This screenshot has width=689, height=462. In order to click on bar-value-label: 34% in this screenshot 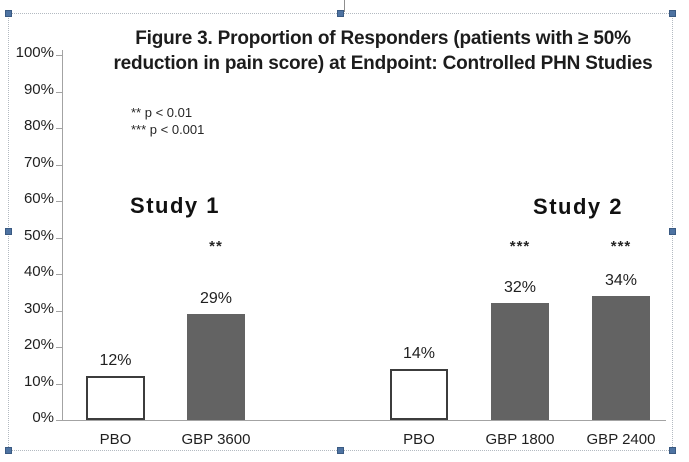, I will do `click(621, 280)`.